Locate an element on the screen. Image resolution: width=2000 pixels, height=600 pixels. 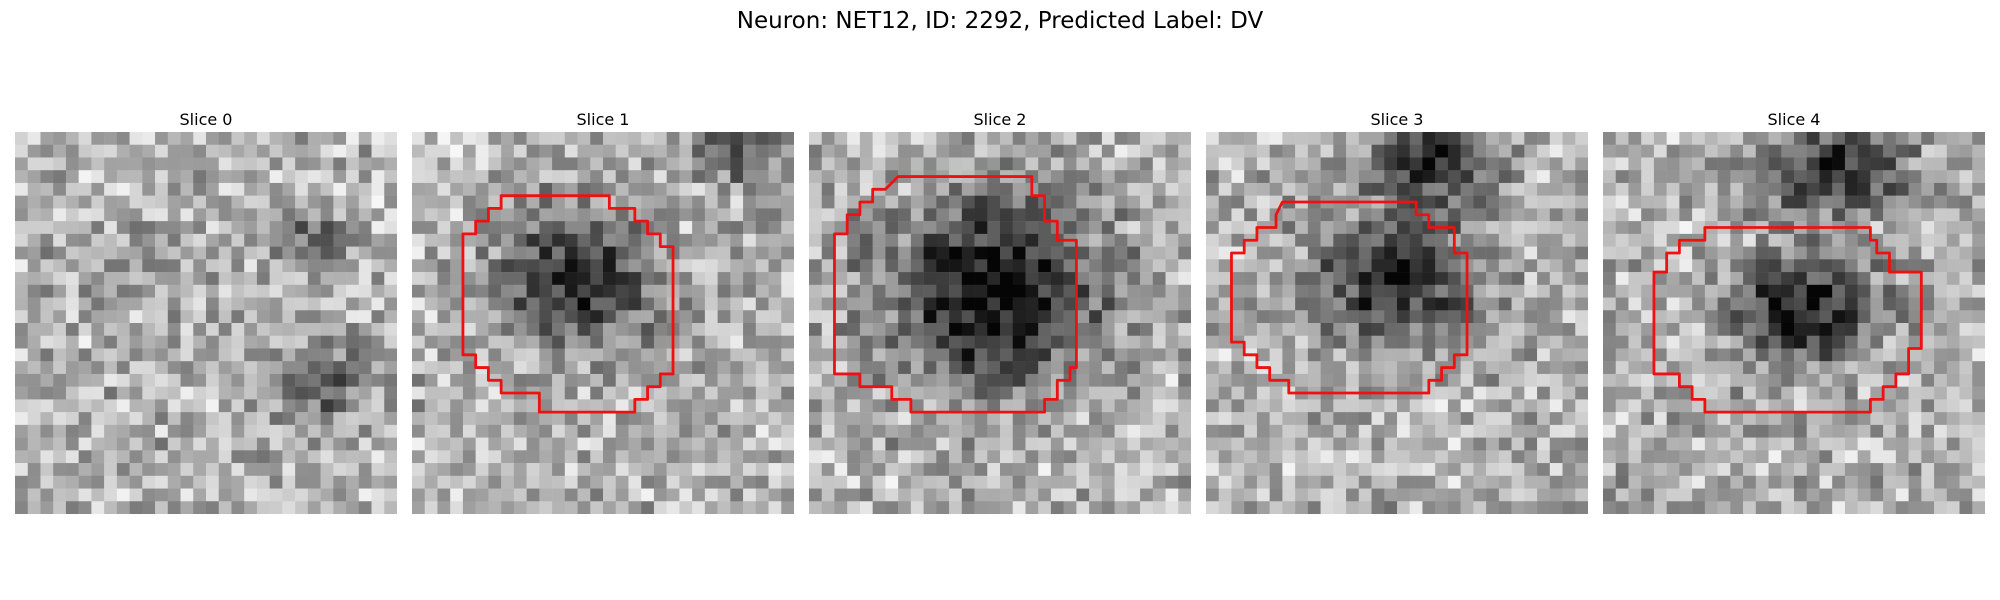
slice-panel-4: Slice 4 is located at coordinates (1794, 311).